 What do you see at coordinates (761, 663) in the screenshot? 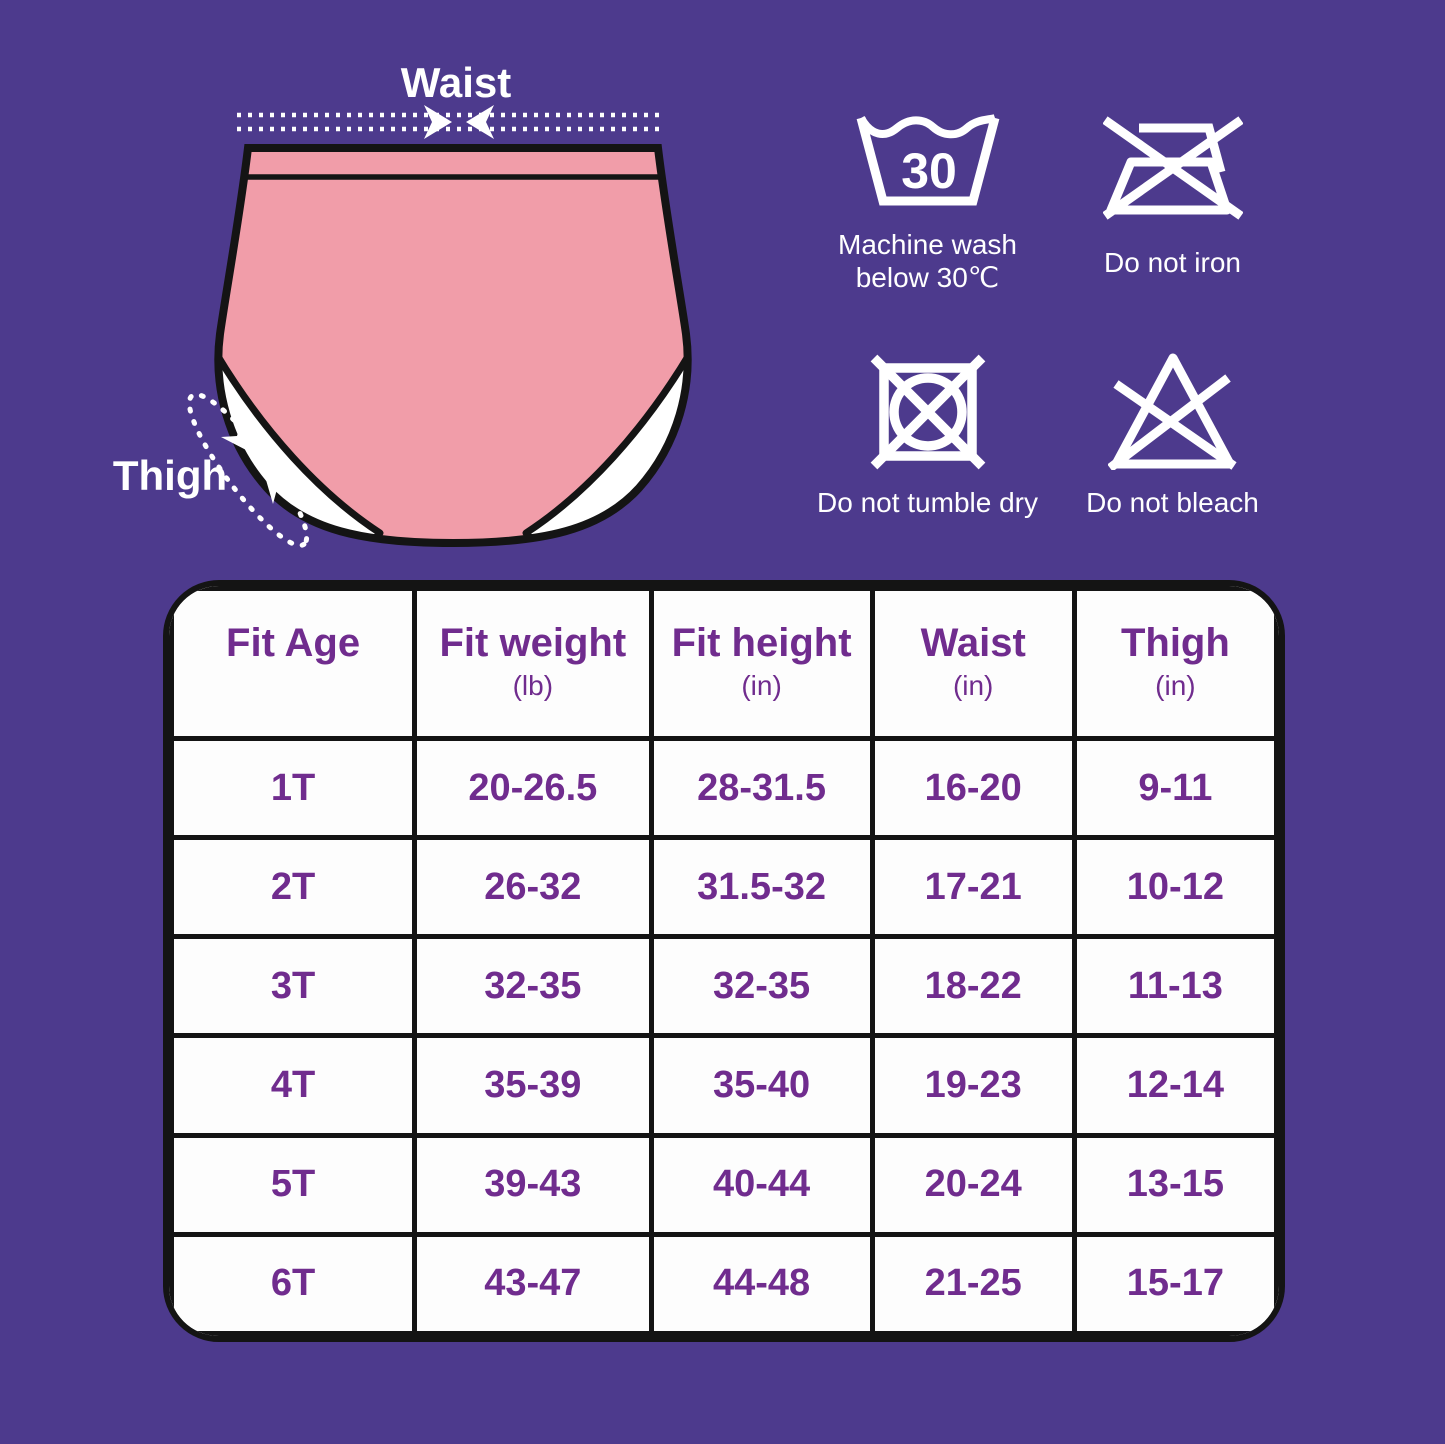
I see `col-header-fit-height: Fit height (in)` at bounding box center [761, 663].